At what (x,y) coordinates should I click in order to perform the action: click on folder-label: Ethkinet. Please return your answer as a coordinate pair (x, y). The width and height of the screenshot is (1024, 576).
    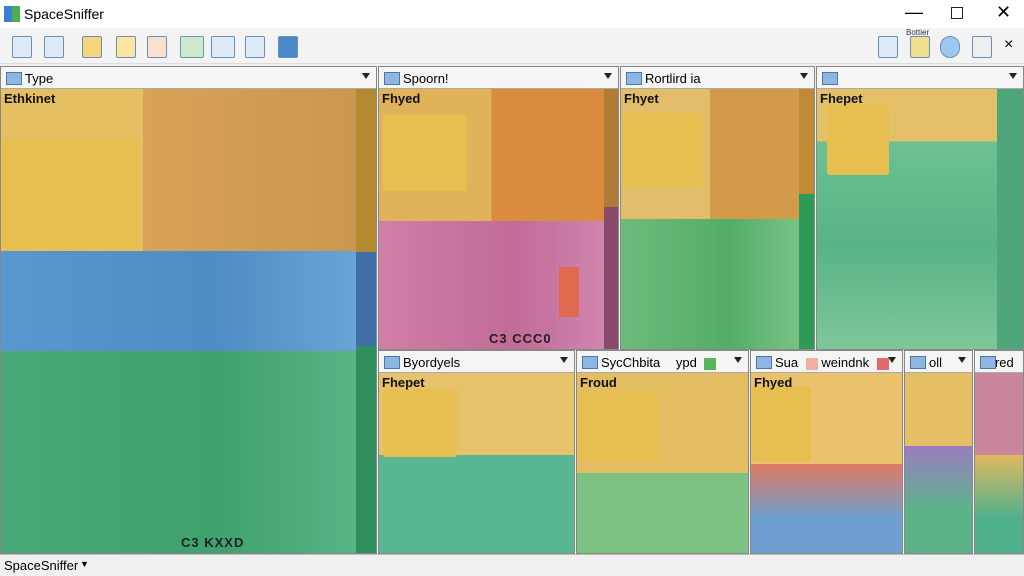
    Looking at the image, I should click on (30, 98).